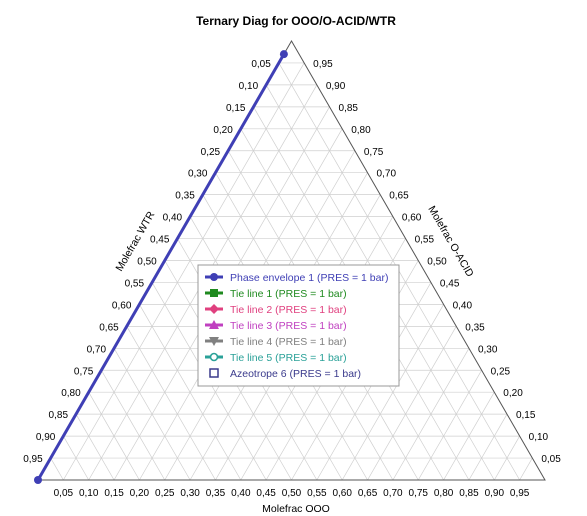 This screenshot has height=516, width=587. Describe the element at coordinates (387, 174) in the screenshot. I see `right-tick-label: 0,70` at that location.